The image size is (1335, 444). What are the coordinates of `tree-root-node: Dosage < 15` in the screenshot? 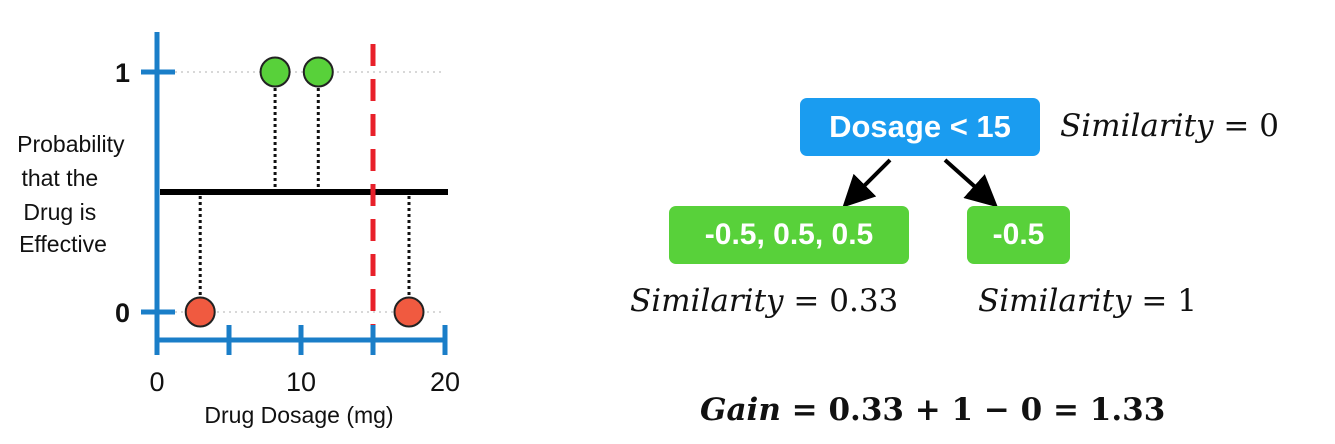 It's located at (920, 127).